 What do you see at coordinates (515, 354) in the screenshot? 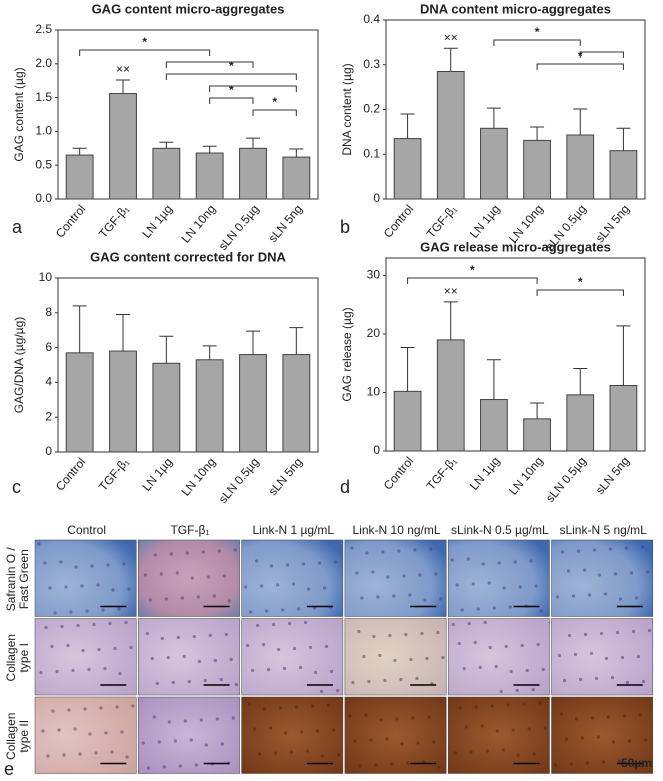
I see `plot-frame` at bounding box center [515, 354].